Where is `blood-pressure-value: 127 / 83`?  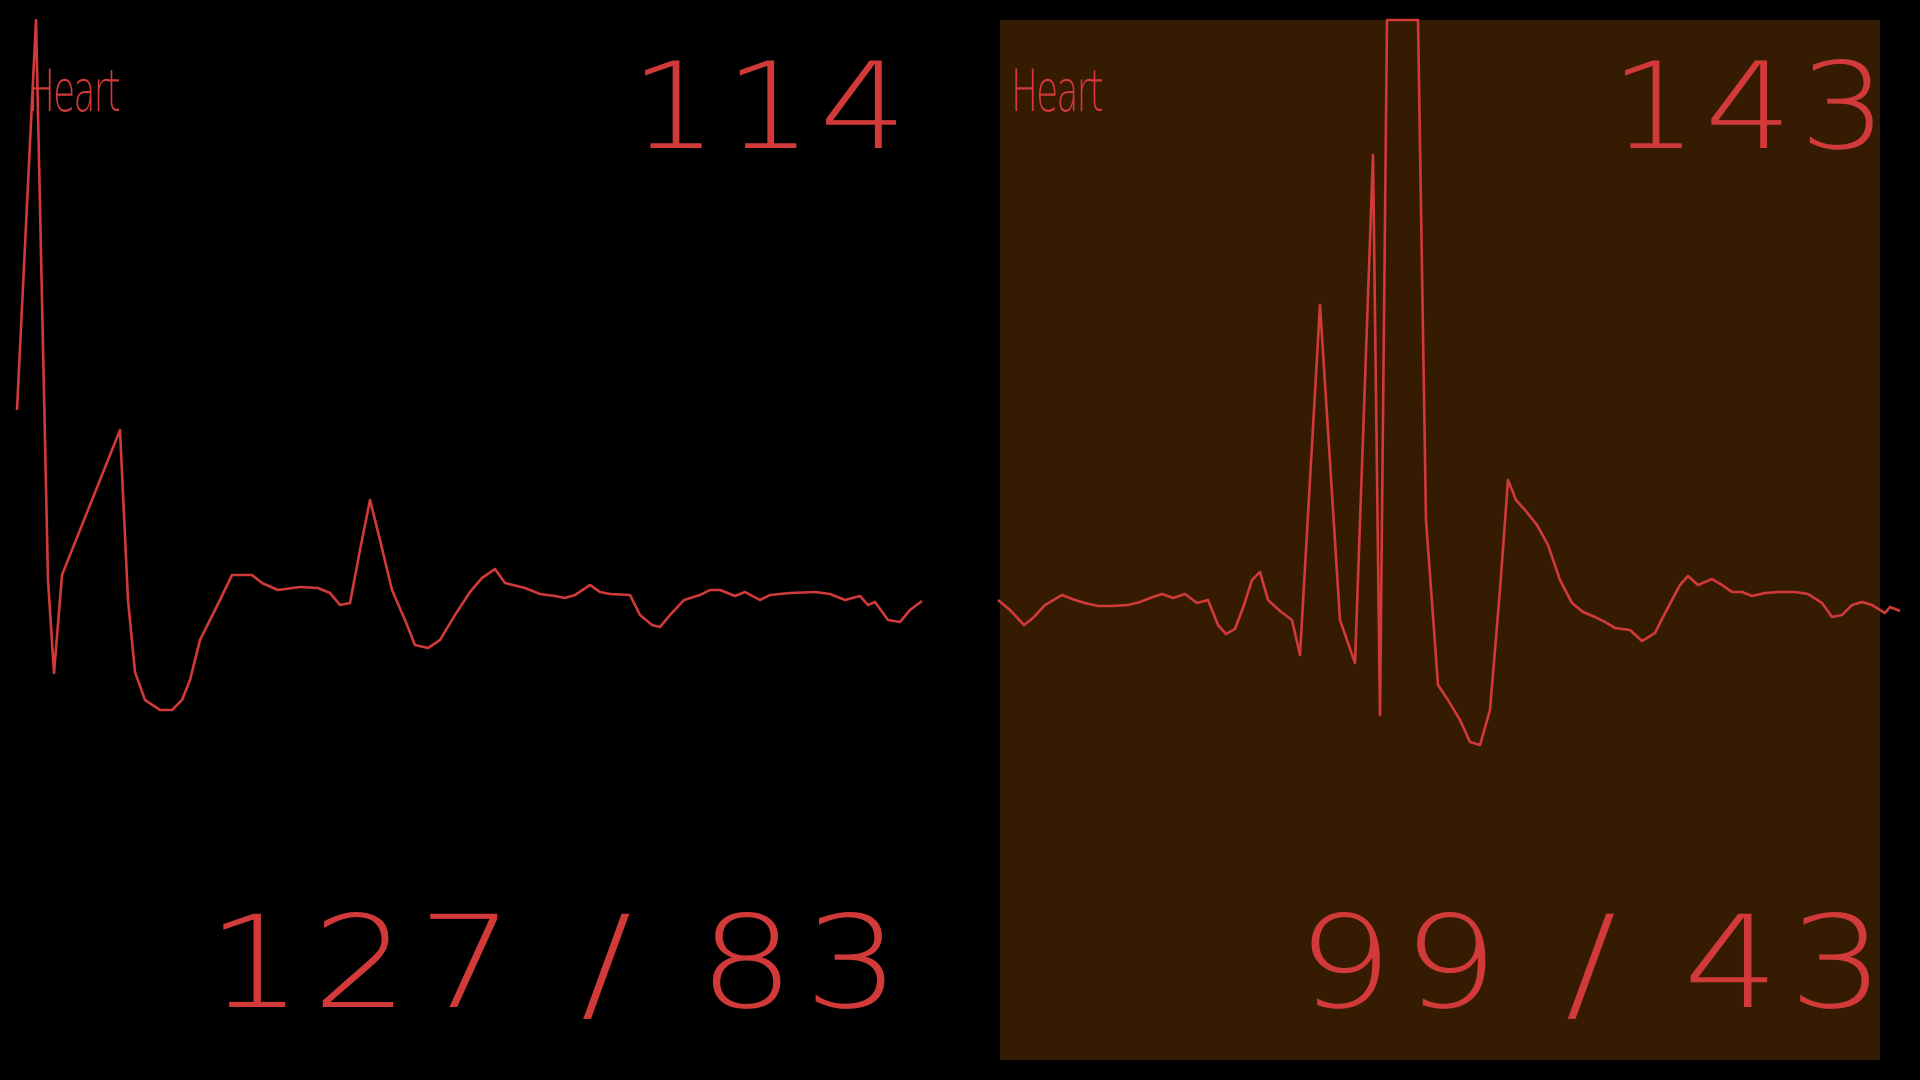 blood-pressure-value: 127 / 83 is located at coordinates (558, 963).